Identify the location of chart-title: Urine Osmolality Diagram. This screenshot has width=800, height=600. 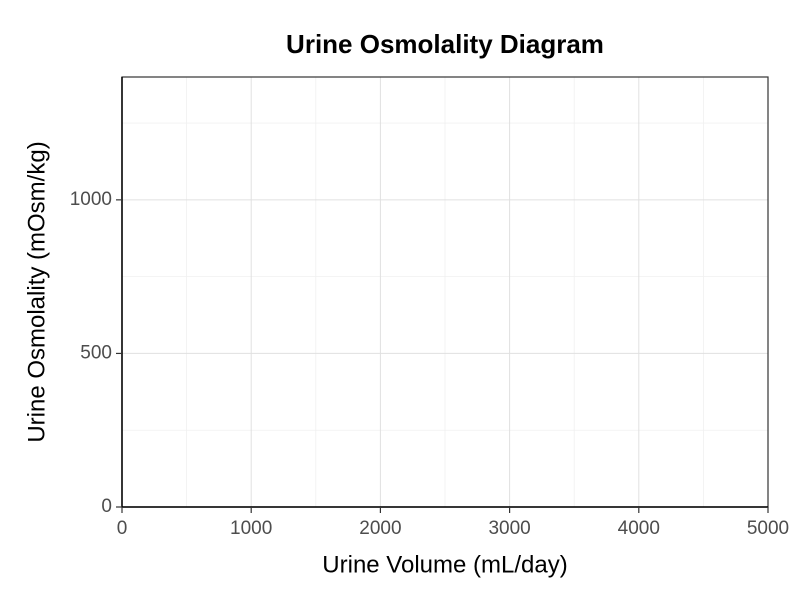
(445, 44).